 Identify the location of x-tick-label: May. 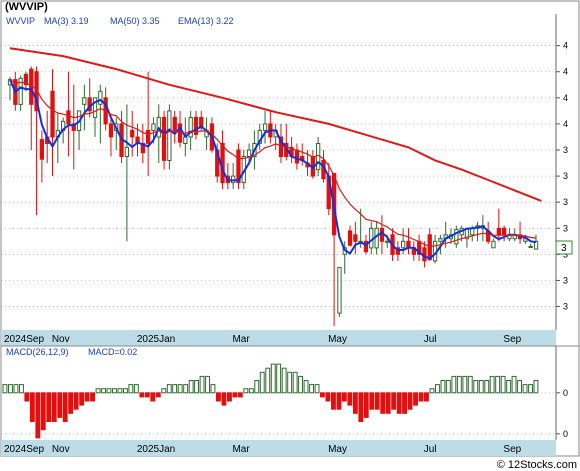
(337, 339).